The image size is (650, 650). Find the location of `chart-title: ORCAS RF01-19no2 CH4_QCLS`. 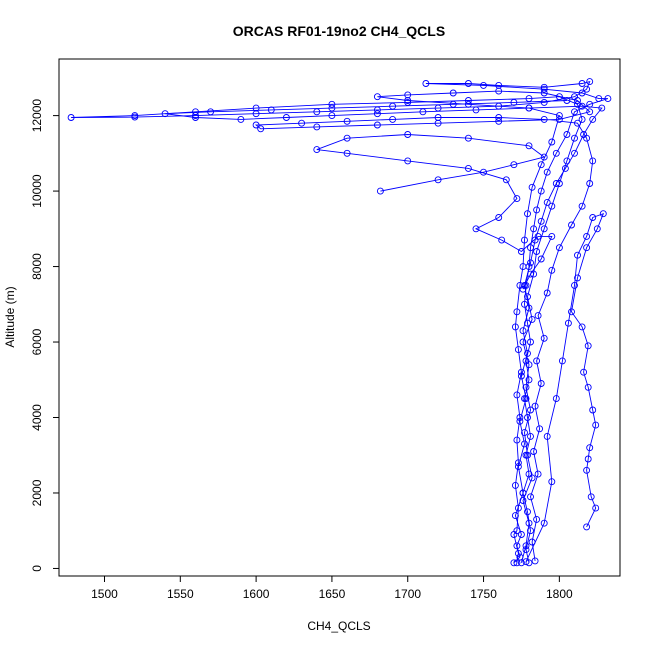

chart-title: ORCAS RF01-19no2 CH4_QCLS is located at coordinates (339, 31).